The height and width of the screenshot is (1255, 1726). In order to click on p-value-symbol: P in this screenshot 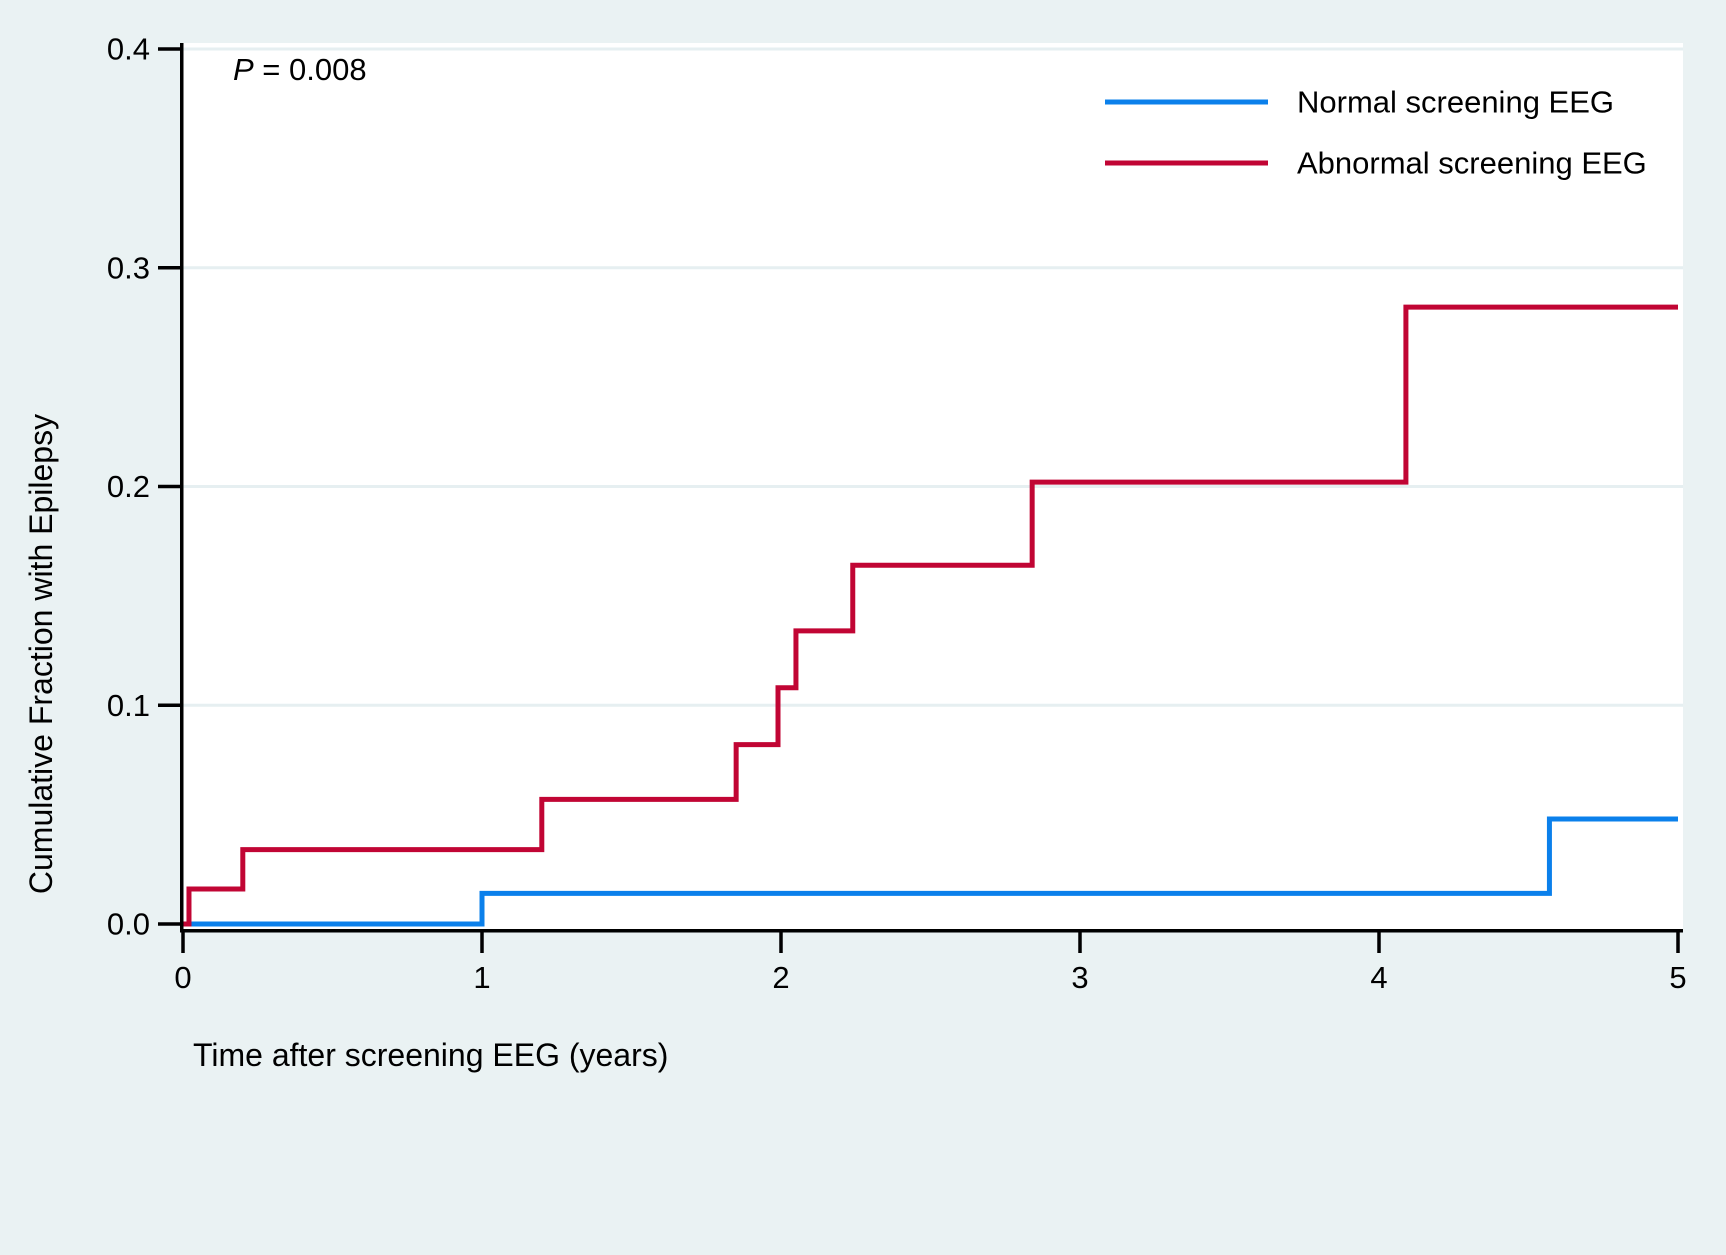, I will do `click(243, 69)`.